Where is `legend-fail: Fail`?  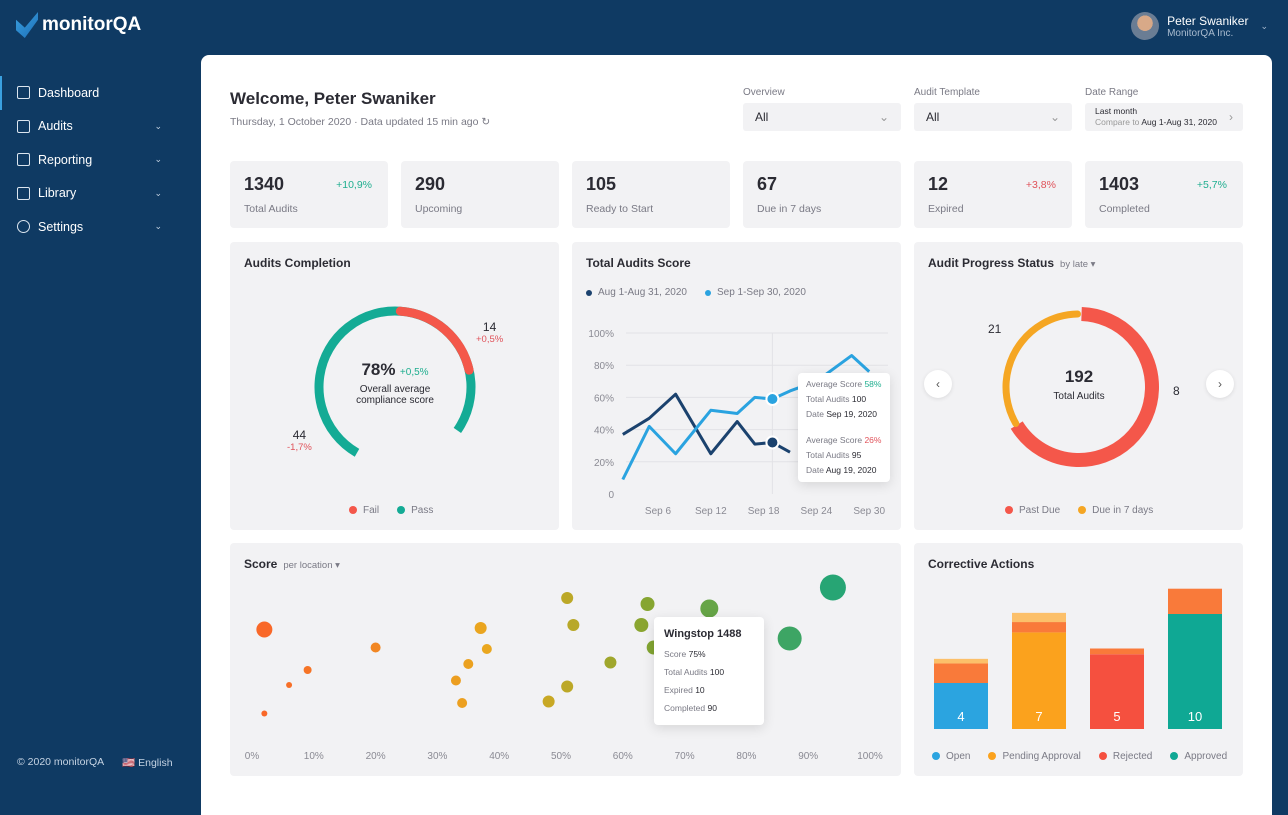
legend-fail: Fail is located at coordinates (364, 510).